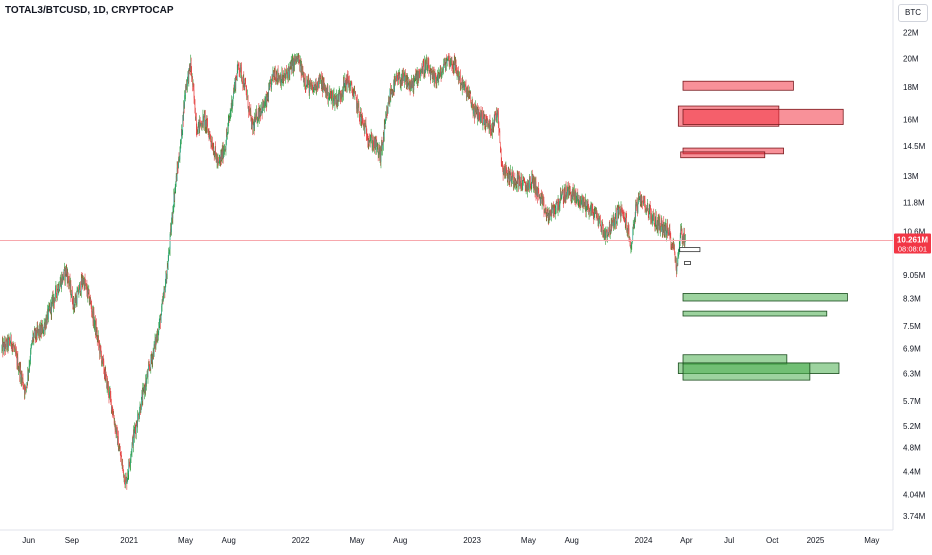 This screenshot has height=555, width=932. Describe the element at coordinates (686, 540) in the screenshot. I see `x-tick-label: Apr` at that location.